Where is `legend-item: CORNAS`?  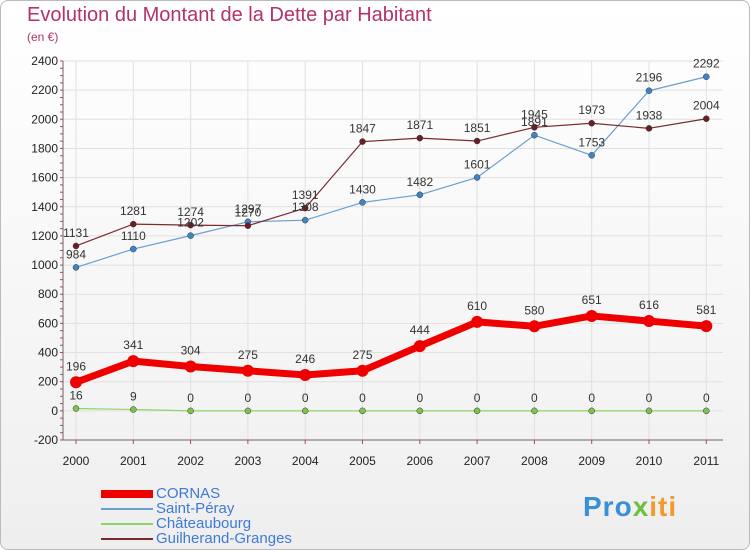
legend-item: CORNAS is located at coordinates (231, 494).